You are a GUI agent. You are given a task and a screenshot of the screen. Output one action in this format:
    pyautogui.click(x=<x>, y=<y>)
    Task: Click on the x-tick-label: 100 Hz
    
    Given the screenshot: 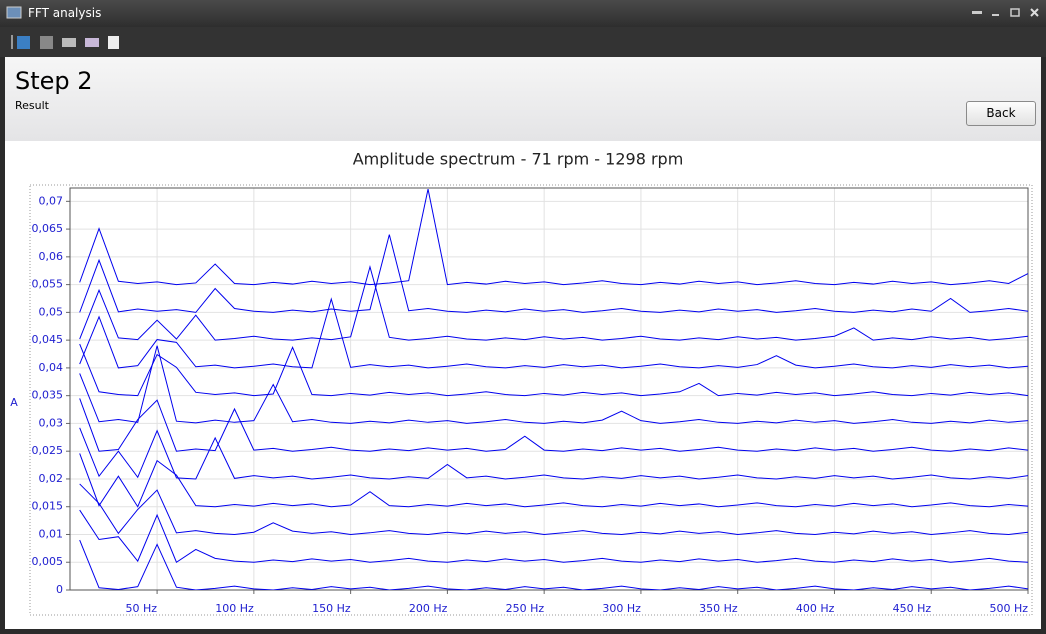 What is the action you would take?
    pyautogui.click(x=234, y=608)
    